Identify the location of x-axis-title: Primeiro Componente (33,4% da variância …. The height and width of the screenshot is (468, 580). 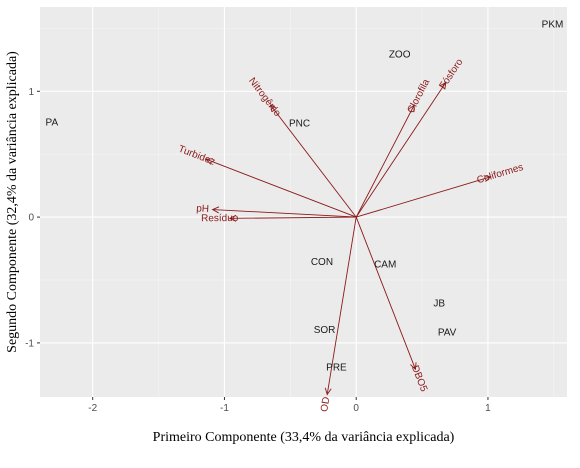
(304, 437).